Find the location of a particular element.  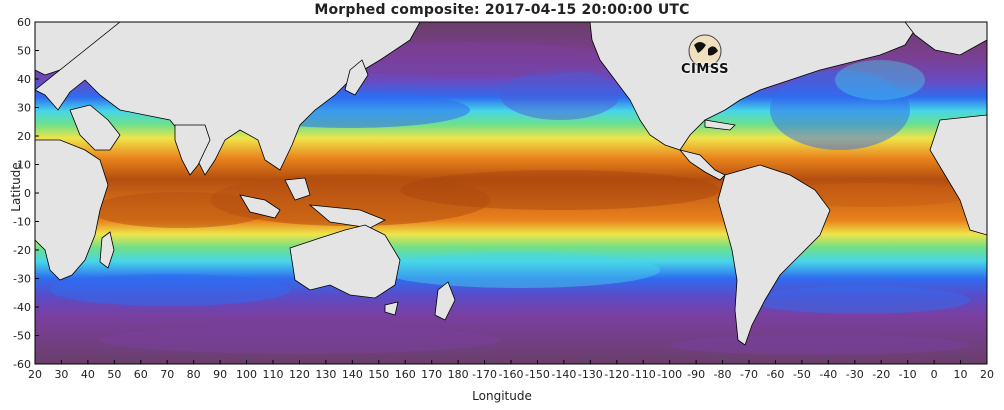

y-axis-ticks: 60 50 40 30 20 10 0 -10 -20 -30 -40 -50 -60 is located at coordinates (26, 193).